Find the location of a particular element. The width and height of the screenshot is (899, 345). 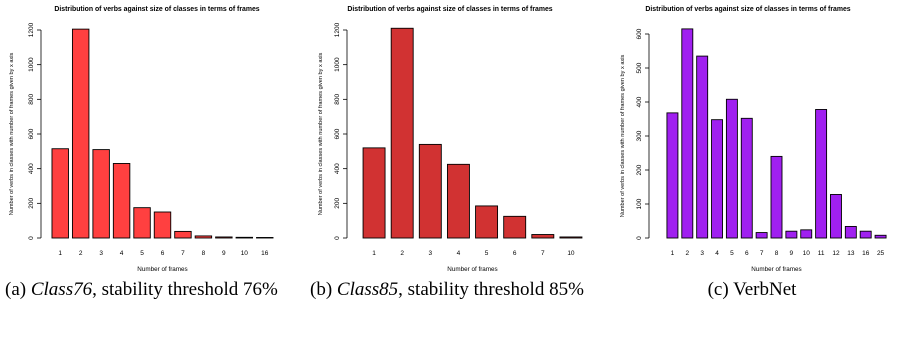

caption-class-name: Class85 is located at coordinates (367, 289).